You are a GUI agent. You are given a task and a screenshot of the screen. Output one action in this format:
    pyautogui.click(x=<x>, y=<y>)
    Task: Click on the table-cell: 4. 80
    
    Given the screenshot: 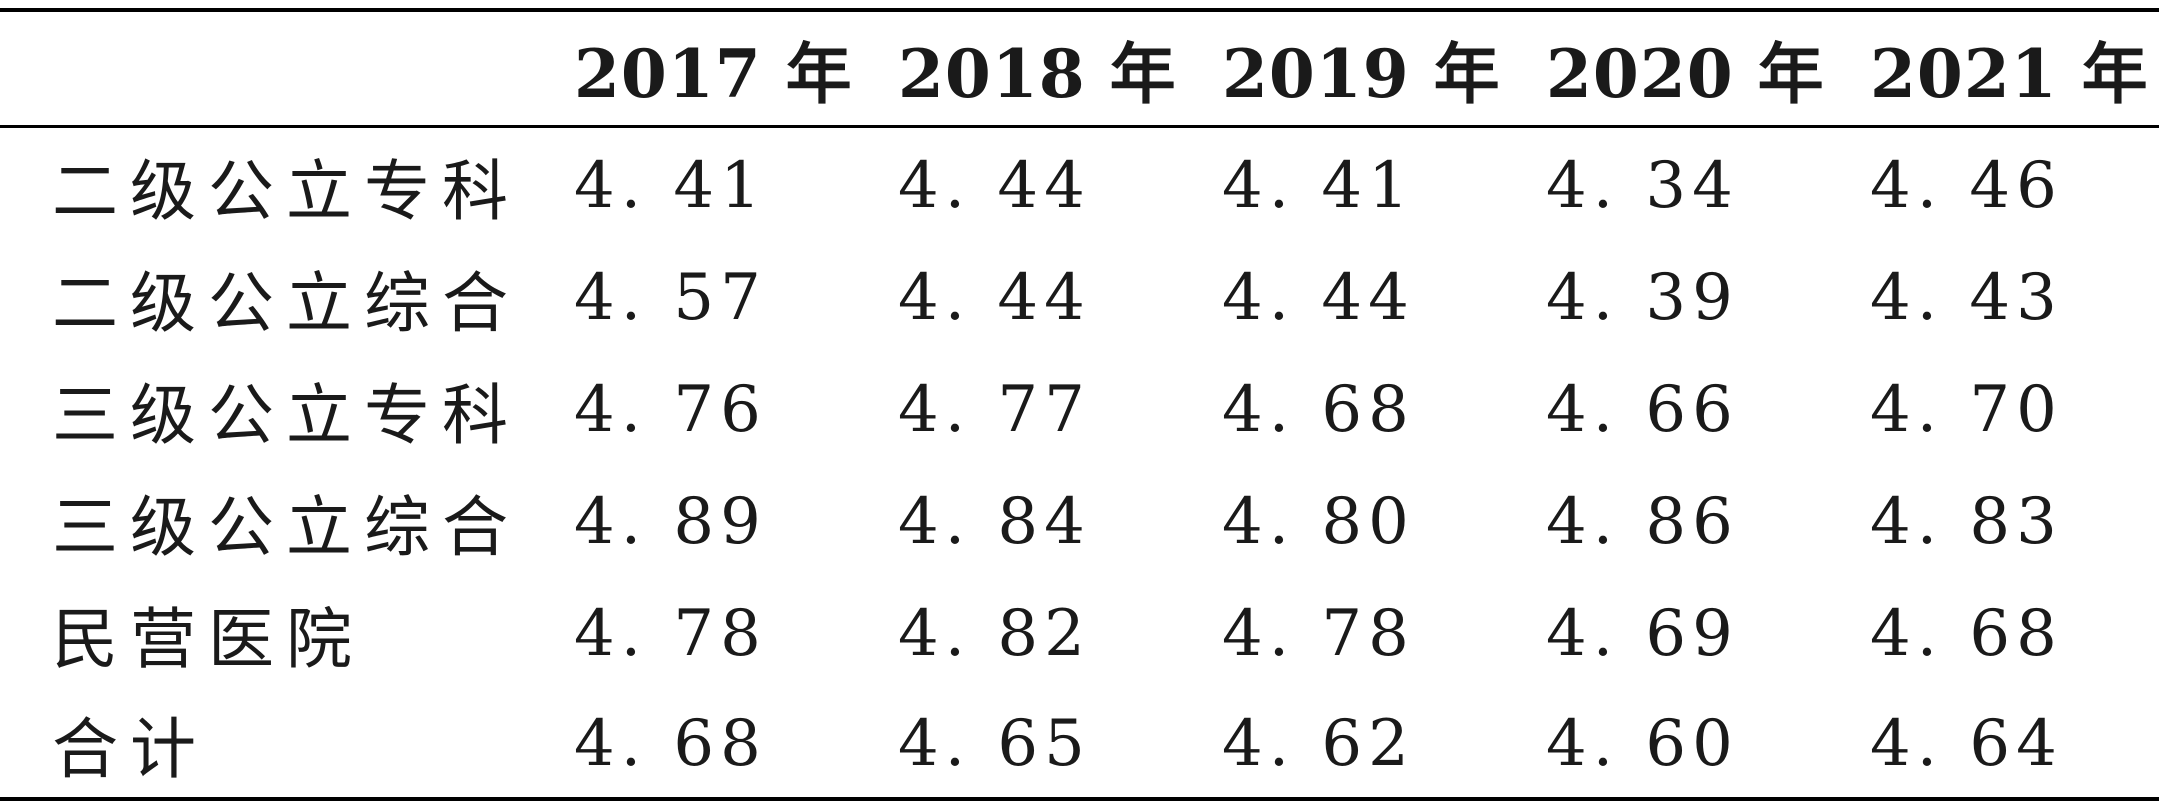 What is the action you would take?
    pyautogui.click(x=1318, y=522)
    